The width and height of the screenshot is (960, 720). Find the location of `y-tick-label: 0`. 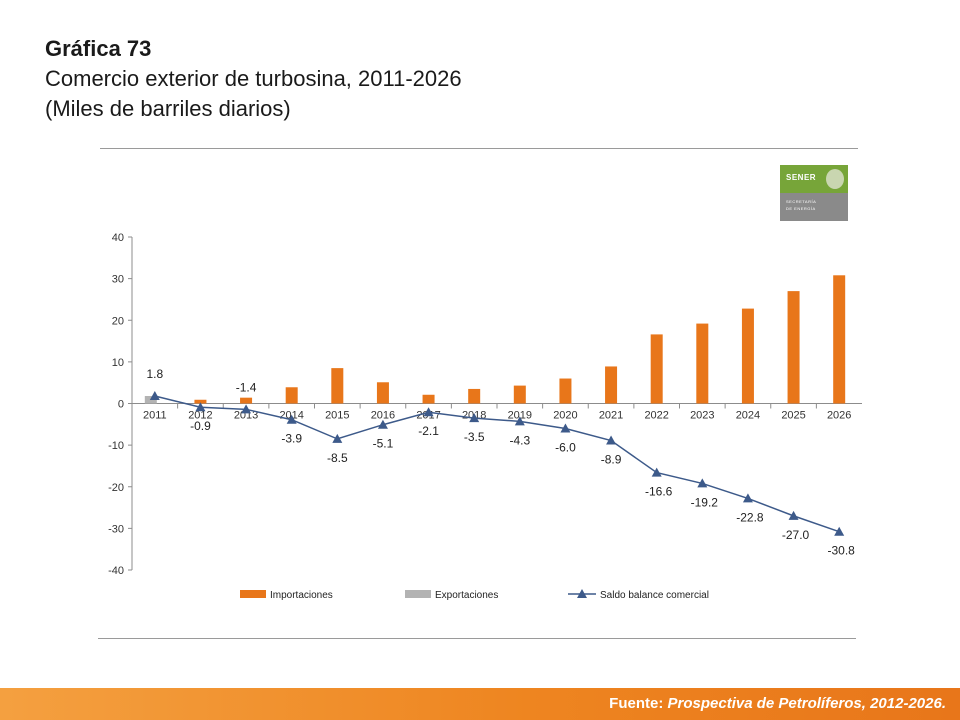

y-tick-label: 0 is located at coordinates (121, 405).